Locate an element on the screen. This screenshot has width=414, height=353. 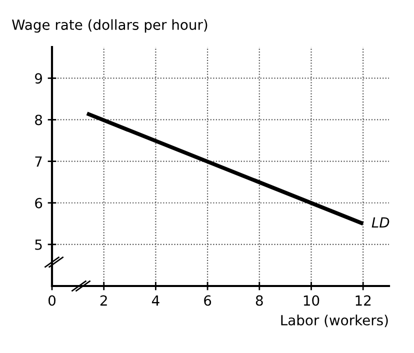
y-tick-label: 9 is located at coordinates (38, 78).